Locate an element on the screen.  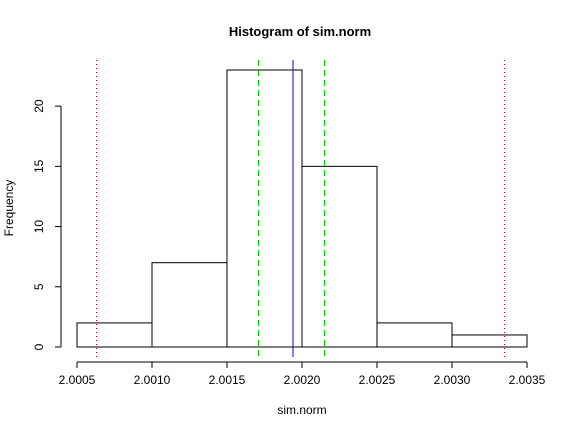
x-tick-label: 2.0035 is located at coordinates (527, 380).